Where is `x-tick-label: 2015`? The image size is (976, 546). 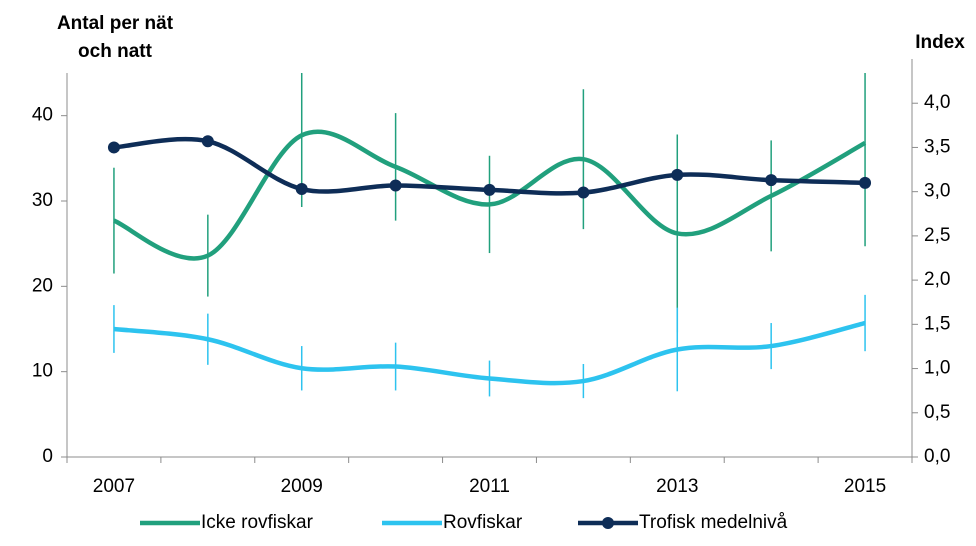 x-tick-label: 2015 is located at coordinates (865, 486).